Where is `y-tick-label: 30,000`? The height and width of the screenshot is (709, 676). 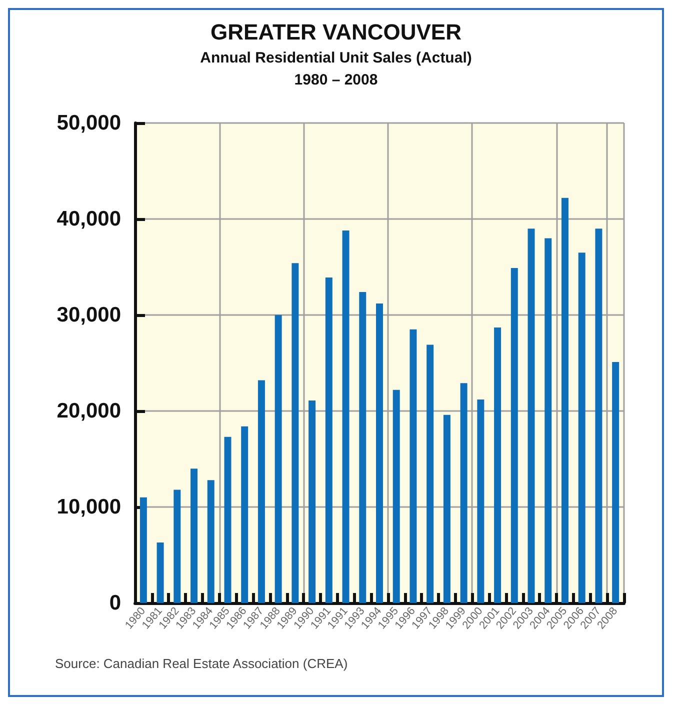
y-tick-label: 30,000 is located at coordinates (88, 315).